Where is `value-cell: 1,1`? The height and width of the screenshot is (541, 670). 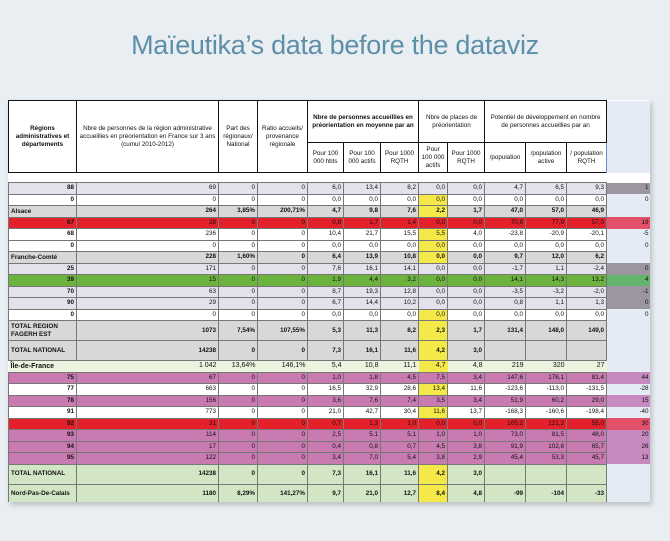
value-cell: 1,1 is located at coordinates (546, 268).